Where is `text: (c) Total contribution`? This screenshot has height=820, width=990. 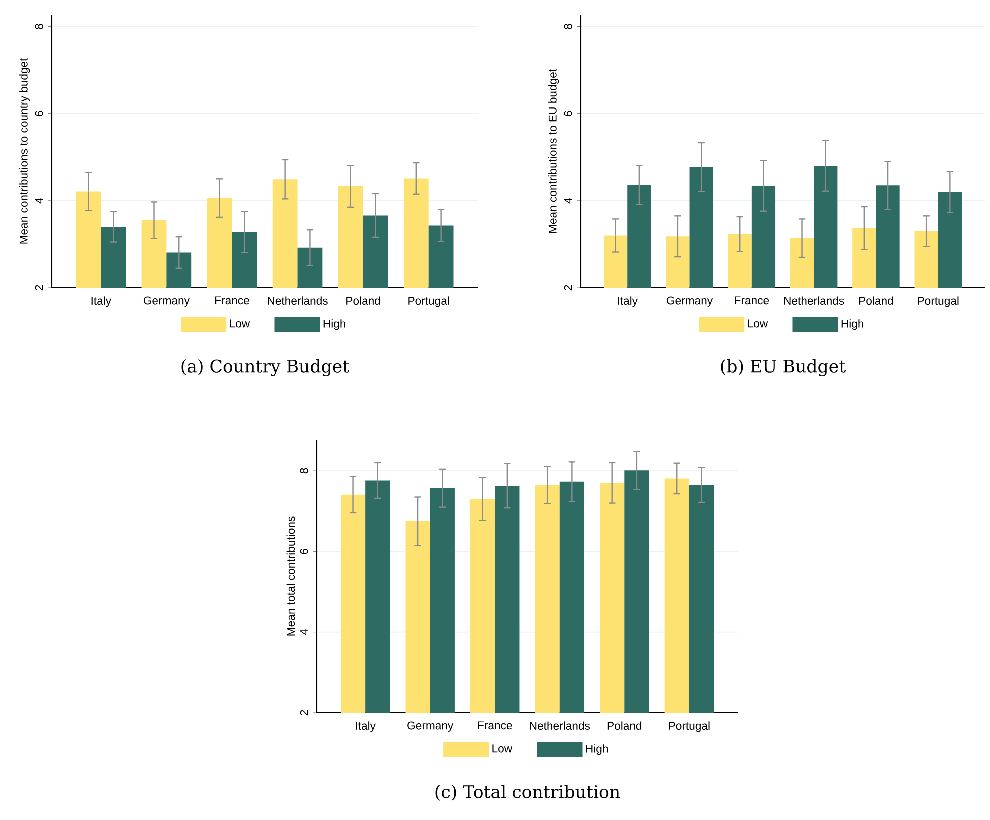 text: (c) Total contribution is located at coordinates (528, 793).